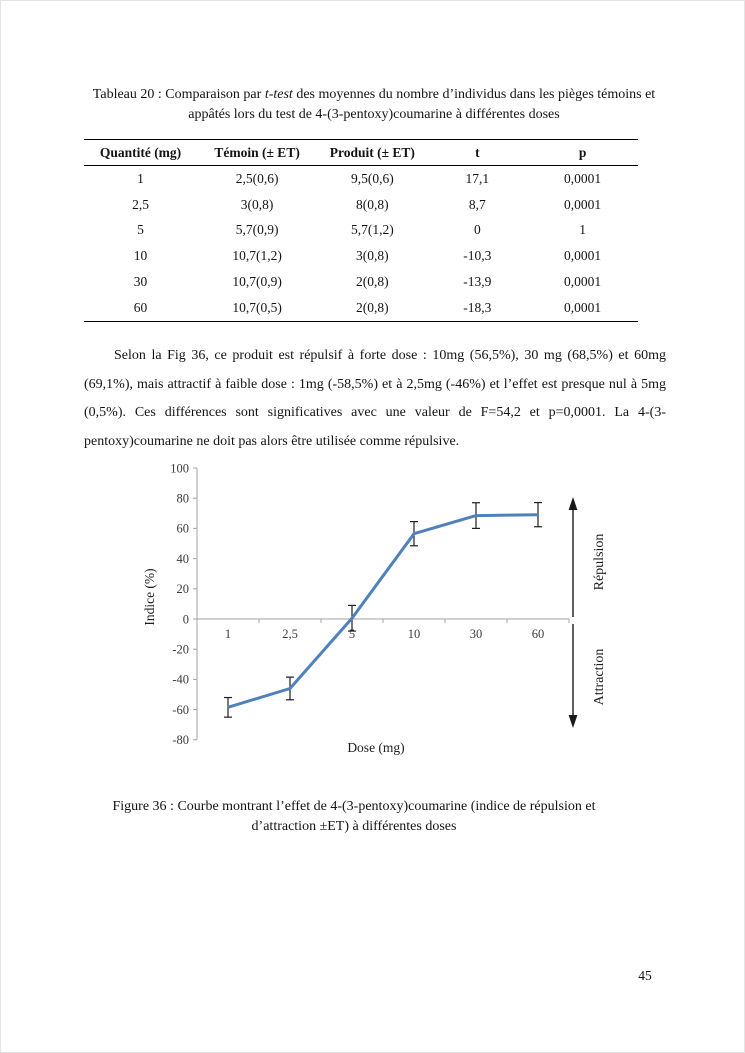 The height and width of the screenshot is (1053, 745). I want to click on table-cell: 10, so click(140, 256).